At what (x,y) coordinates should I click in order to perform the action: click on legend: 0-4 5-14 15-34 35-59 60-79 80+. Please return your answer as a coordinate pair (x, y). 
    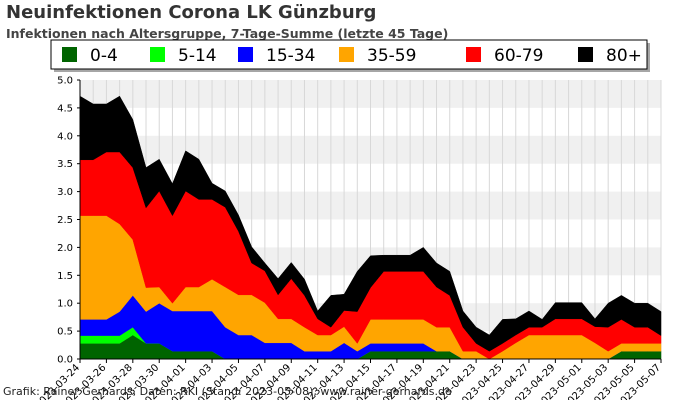
    Looking at the image, I should click on (350, 55).